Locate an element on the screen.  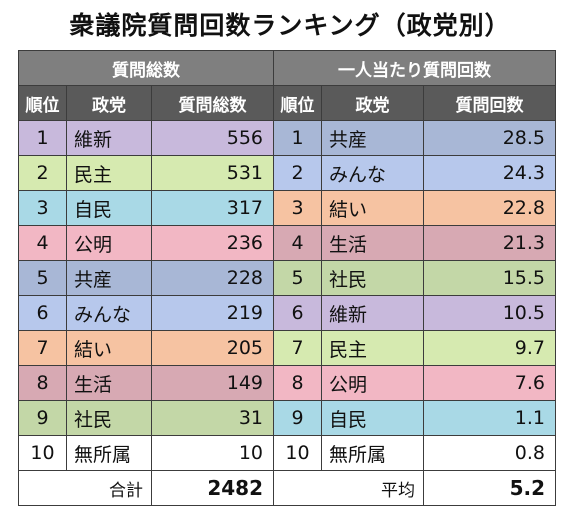
value-cell-right: 10.5 is located at coordinates (489, 313).